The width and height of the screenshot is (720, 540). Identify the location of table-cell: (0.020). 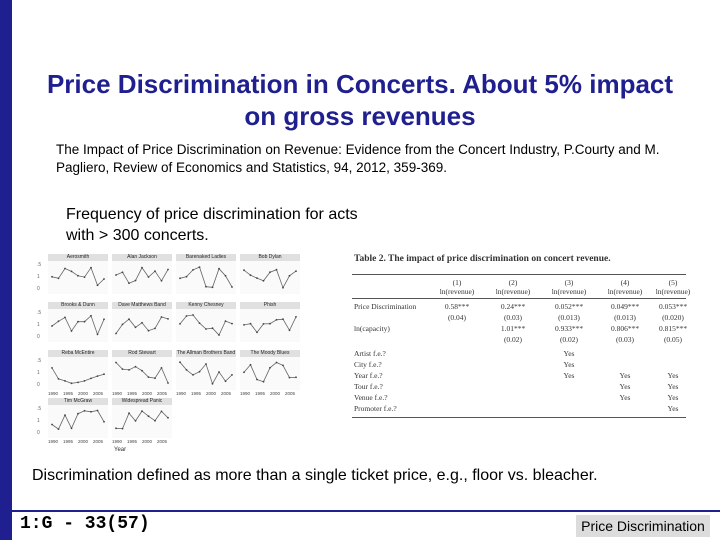
(673, 317).